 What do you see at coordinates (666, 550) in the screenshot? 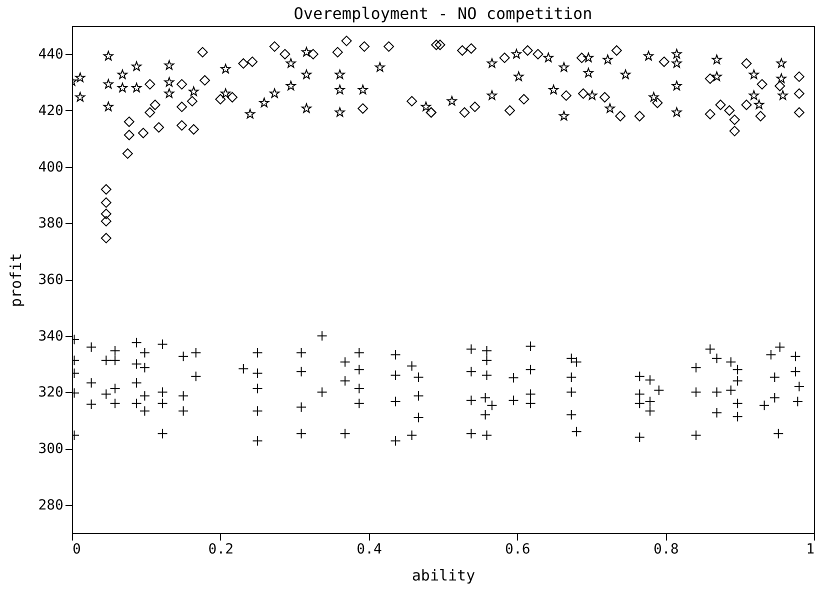
I see `x-tick-label: 0.8` at bounding box center [666, 550].